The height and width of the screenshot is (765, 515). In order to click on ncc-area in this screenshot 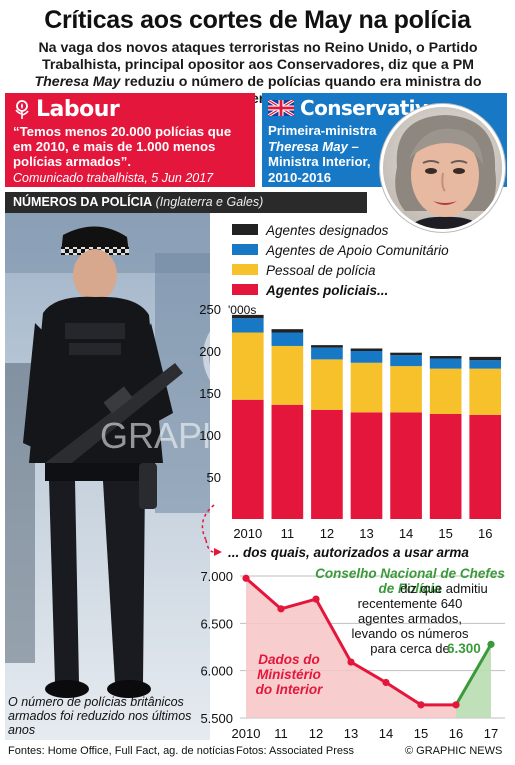, I will do `click(473, 681)`.